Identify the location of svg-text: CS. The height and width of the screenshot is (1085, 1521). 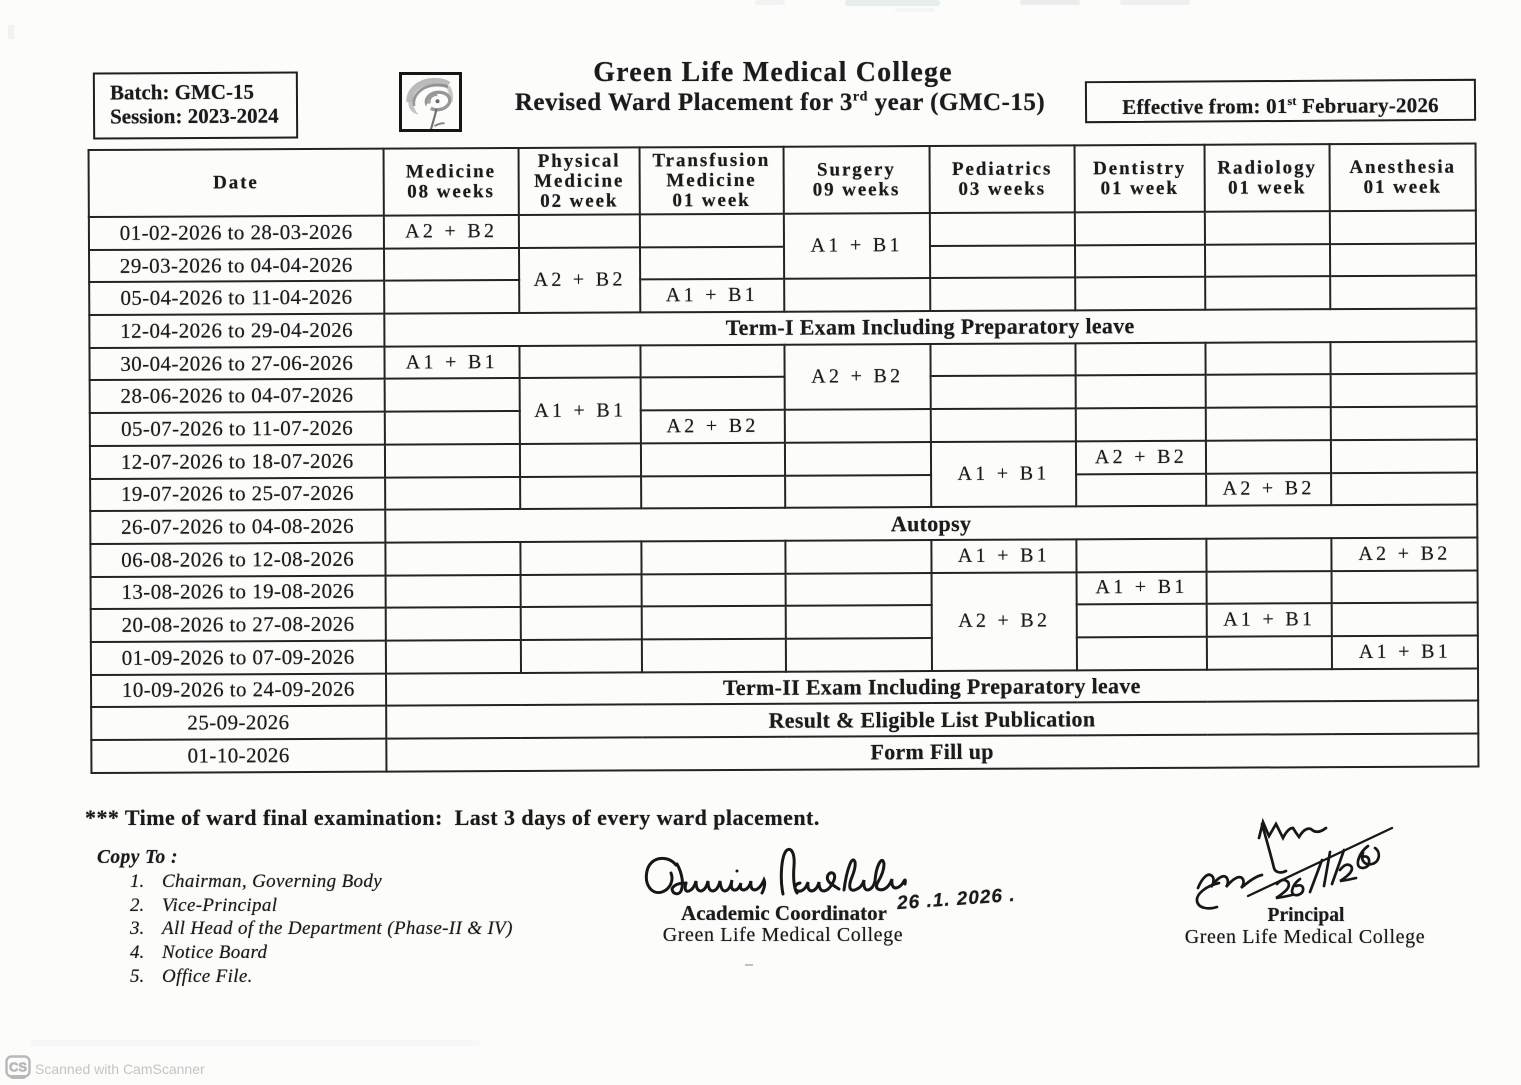
(18, 1067).